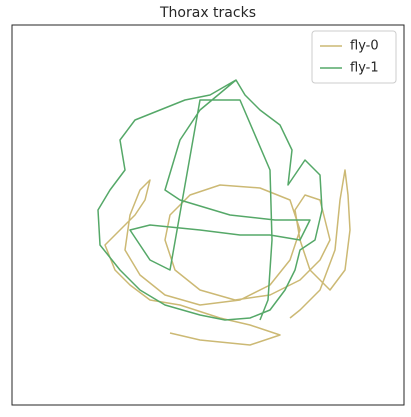 The width and height of the screenshot is (411, 417). Describe the element at coordinates (207, 13) in the screenshot. I see `chart-title: Thorax tracks` at that location.